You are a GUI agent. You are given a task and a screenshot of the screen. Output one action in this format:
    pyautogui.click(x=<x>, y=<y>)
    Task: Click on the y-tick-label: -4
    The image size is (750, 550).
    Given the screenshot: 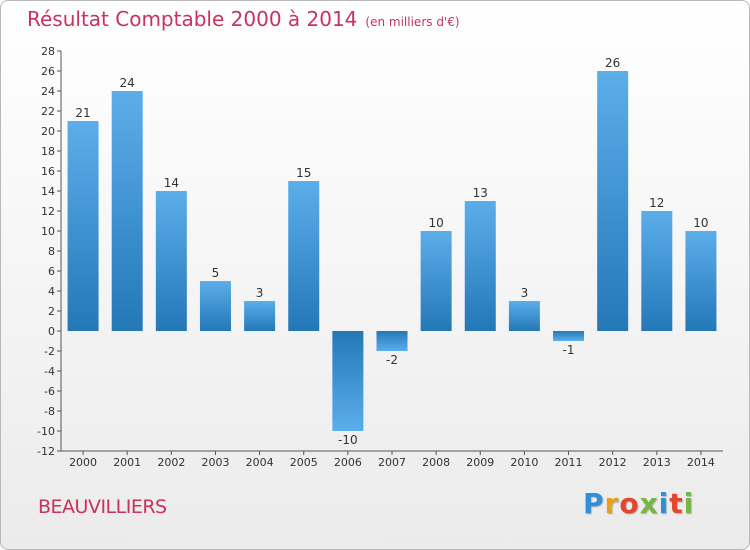 What is the action you would take?
    pyautogui.click(x=49, y=371)
    